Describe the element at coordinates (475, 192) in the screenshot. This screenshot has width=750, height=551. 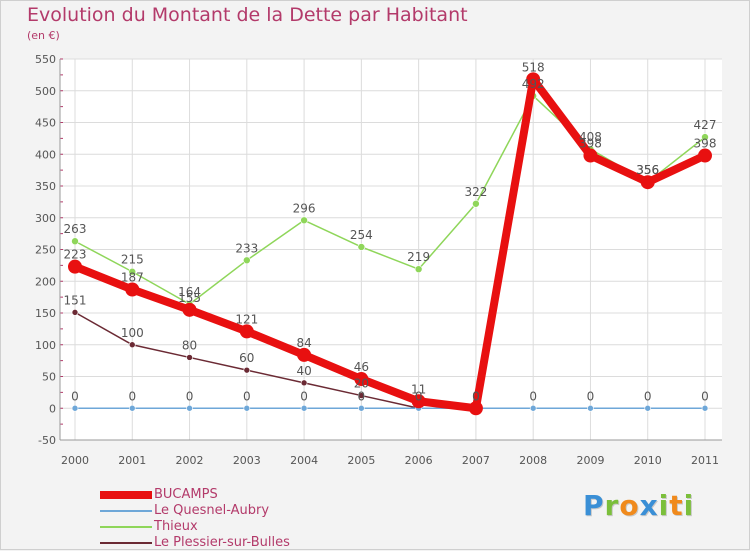
I see `data-label-thieux: 322` at that location.